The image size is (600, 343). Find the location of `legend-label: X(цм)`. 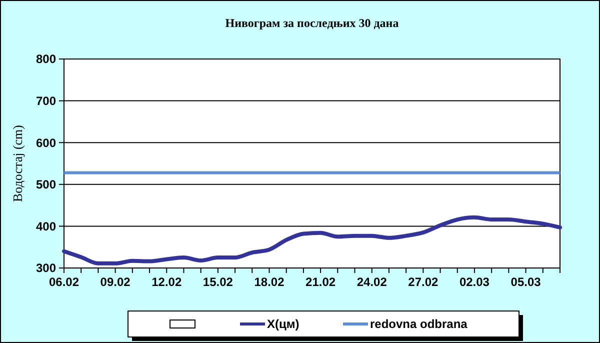

legend-label: X(цм) is located at coordinates (283, 324).